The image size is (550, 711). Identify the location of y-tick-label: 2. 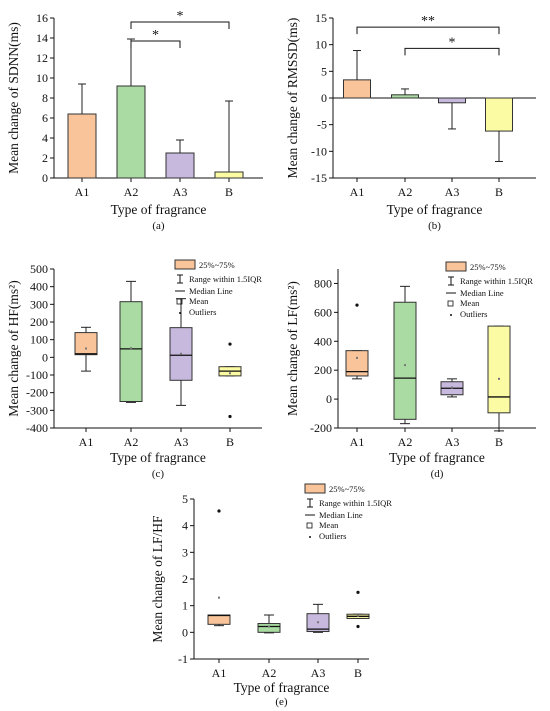
(185, 579).